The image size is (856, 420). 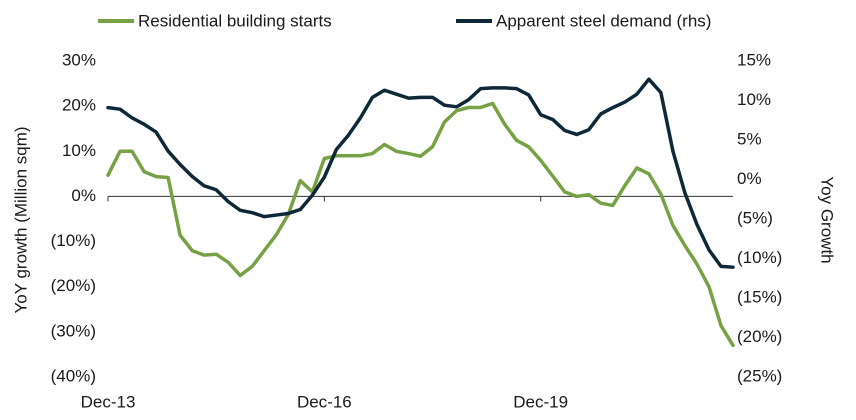 What do you see at coordinates (827, 219) in the screenshot?
I see `y2-axis-title: Yoy Growth` at bounding box center [827, 219].